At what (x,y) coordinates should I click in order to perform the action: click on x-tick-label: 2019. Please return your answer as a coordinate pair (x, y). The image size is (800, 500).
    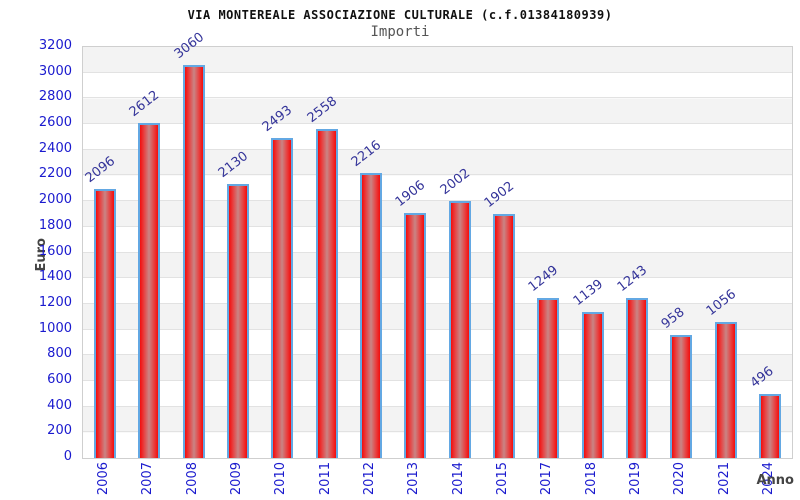
    Looking at the image, I should click on (635, 479).